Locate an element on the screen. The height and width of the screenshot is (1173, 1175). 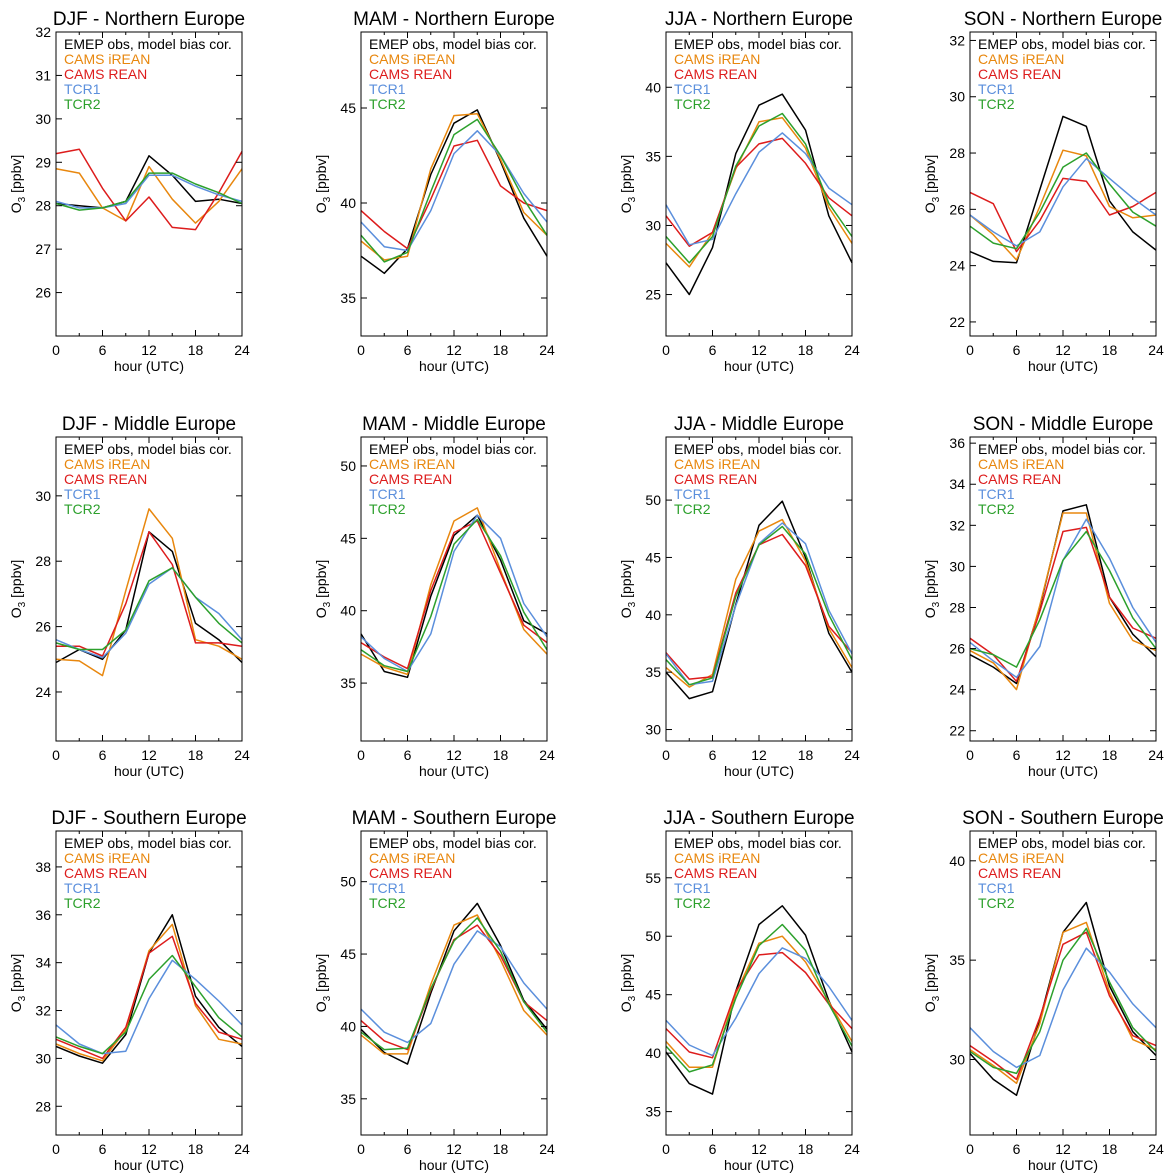
y-tick-label: 22 is located at coordinates (957, 731).